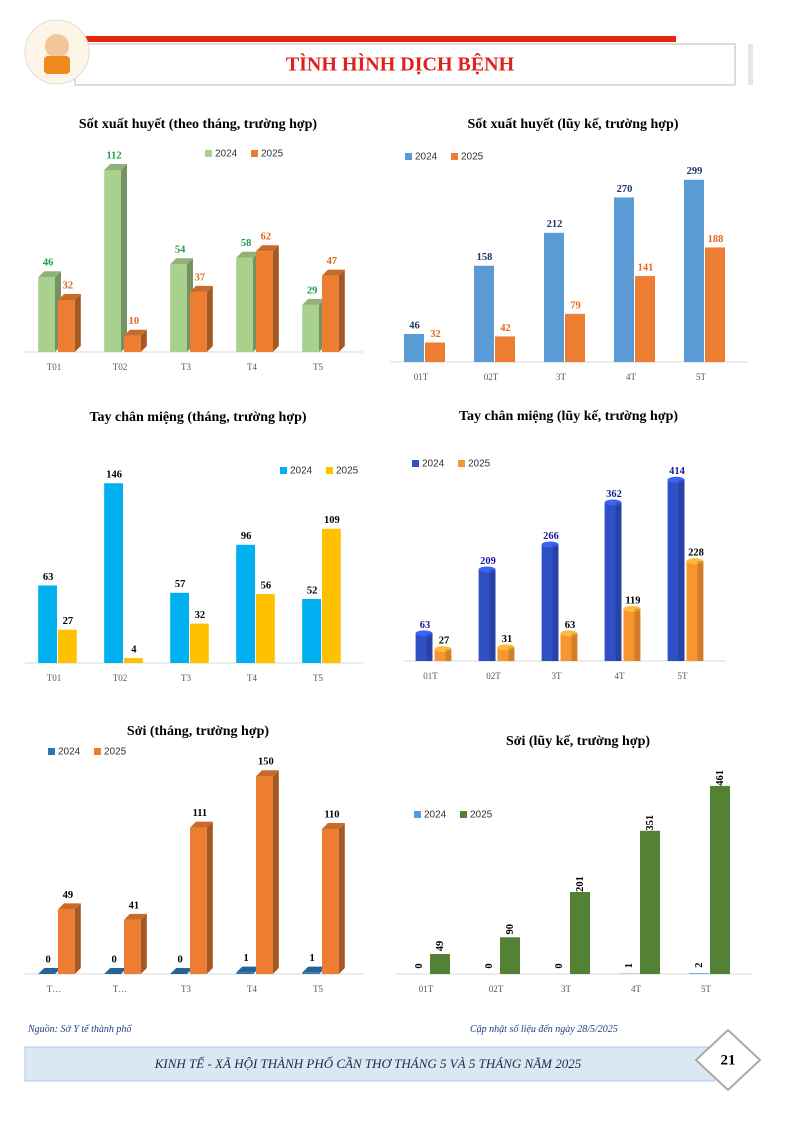  What do you see at coordinates (636, 989) in the screenshot?
I see `x-tick-label: 4T` at bounding box center [636, 989].